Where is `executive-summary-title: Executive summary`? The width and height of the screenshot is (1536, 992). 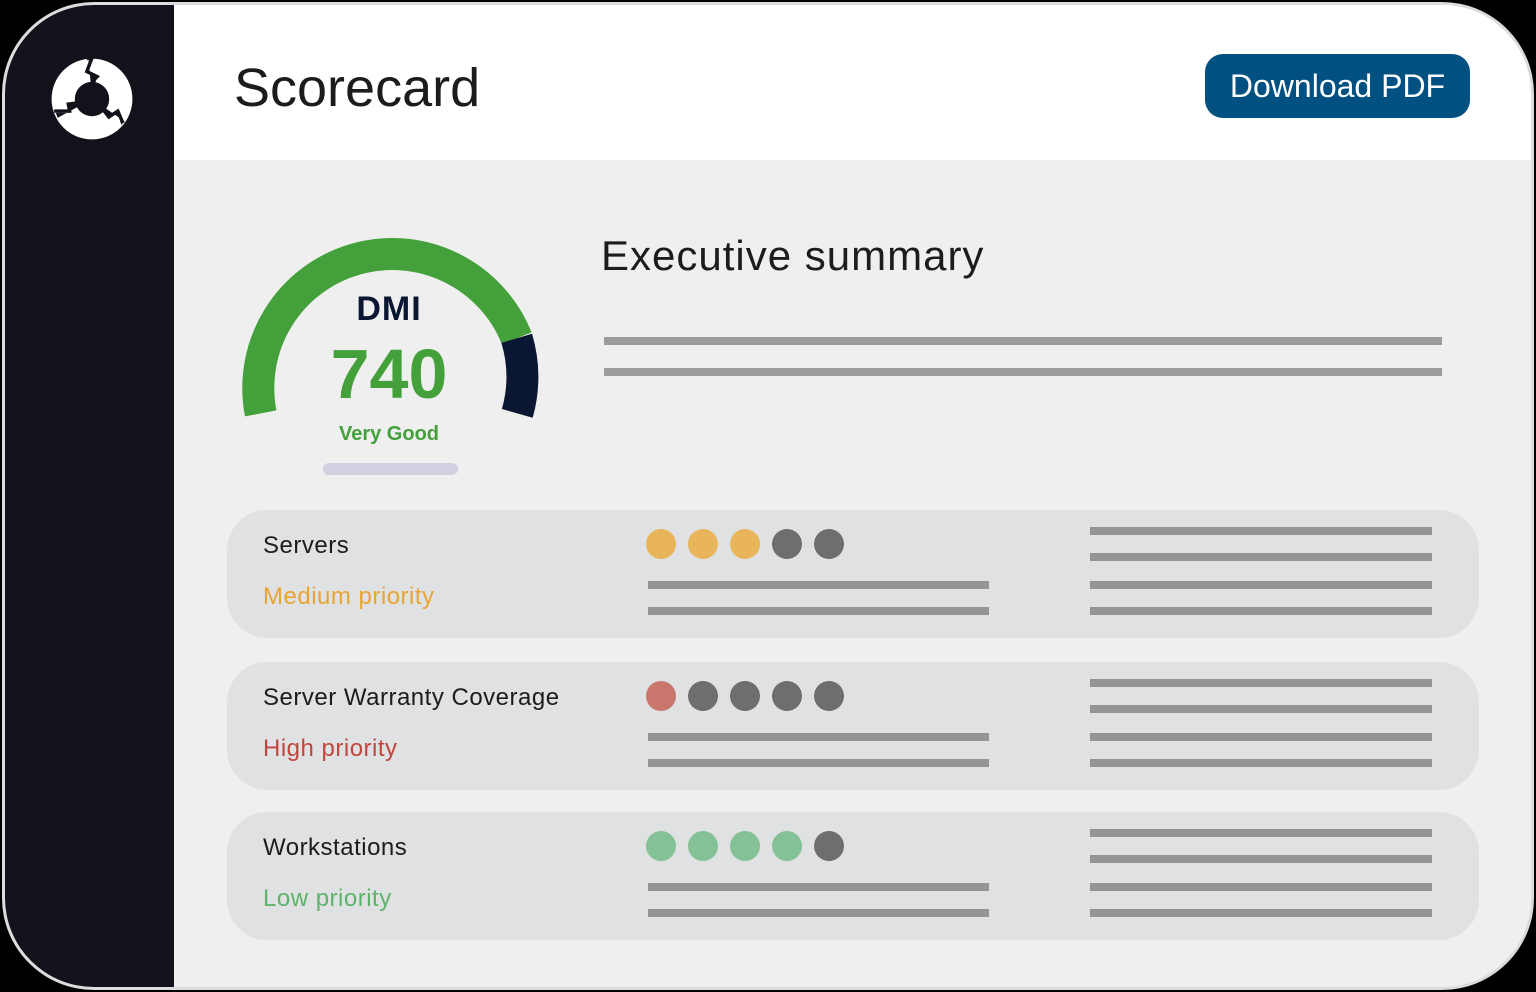 executive-summary-title: Executive summary is located at coordinates (793, 255).